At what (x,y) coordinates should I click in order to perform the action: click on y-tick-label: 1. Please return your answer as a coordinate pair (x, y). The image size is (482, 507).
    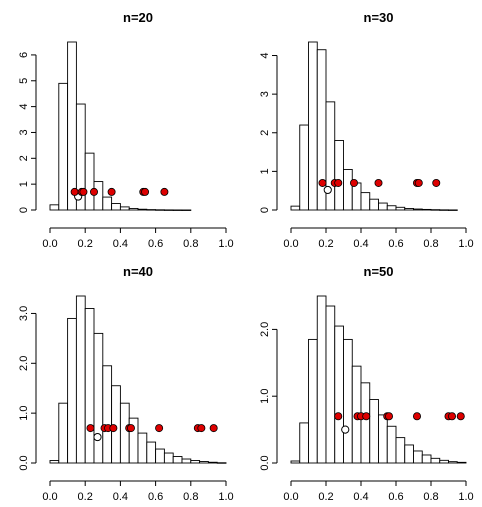
    Looking at the image, I should click on (265, 171).